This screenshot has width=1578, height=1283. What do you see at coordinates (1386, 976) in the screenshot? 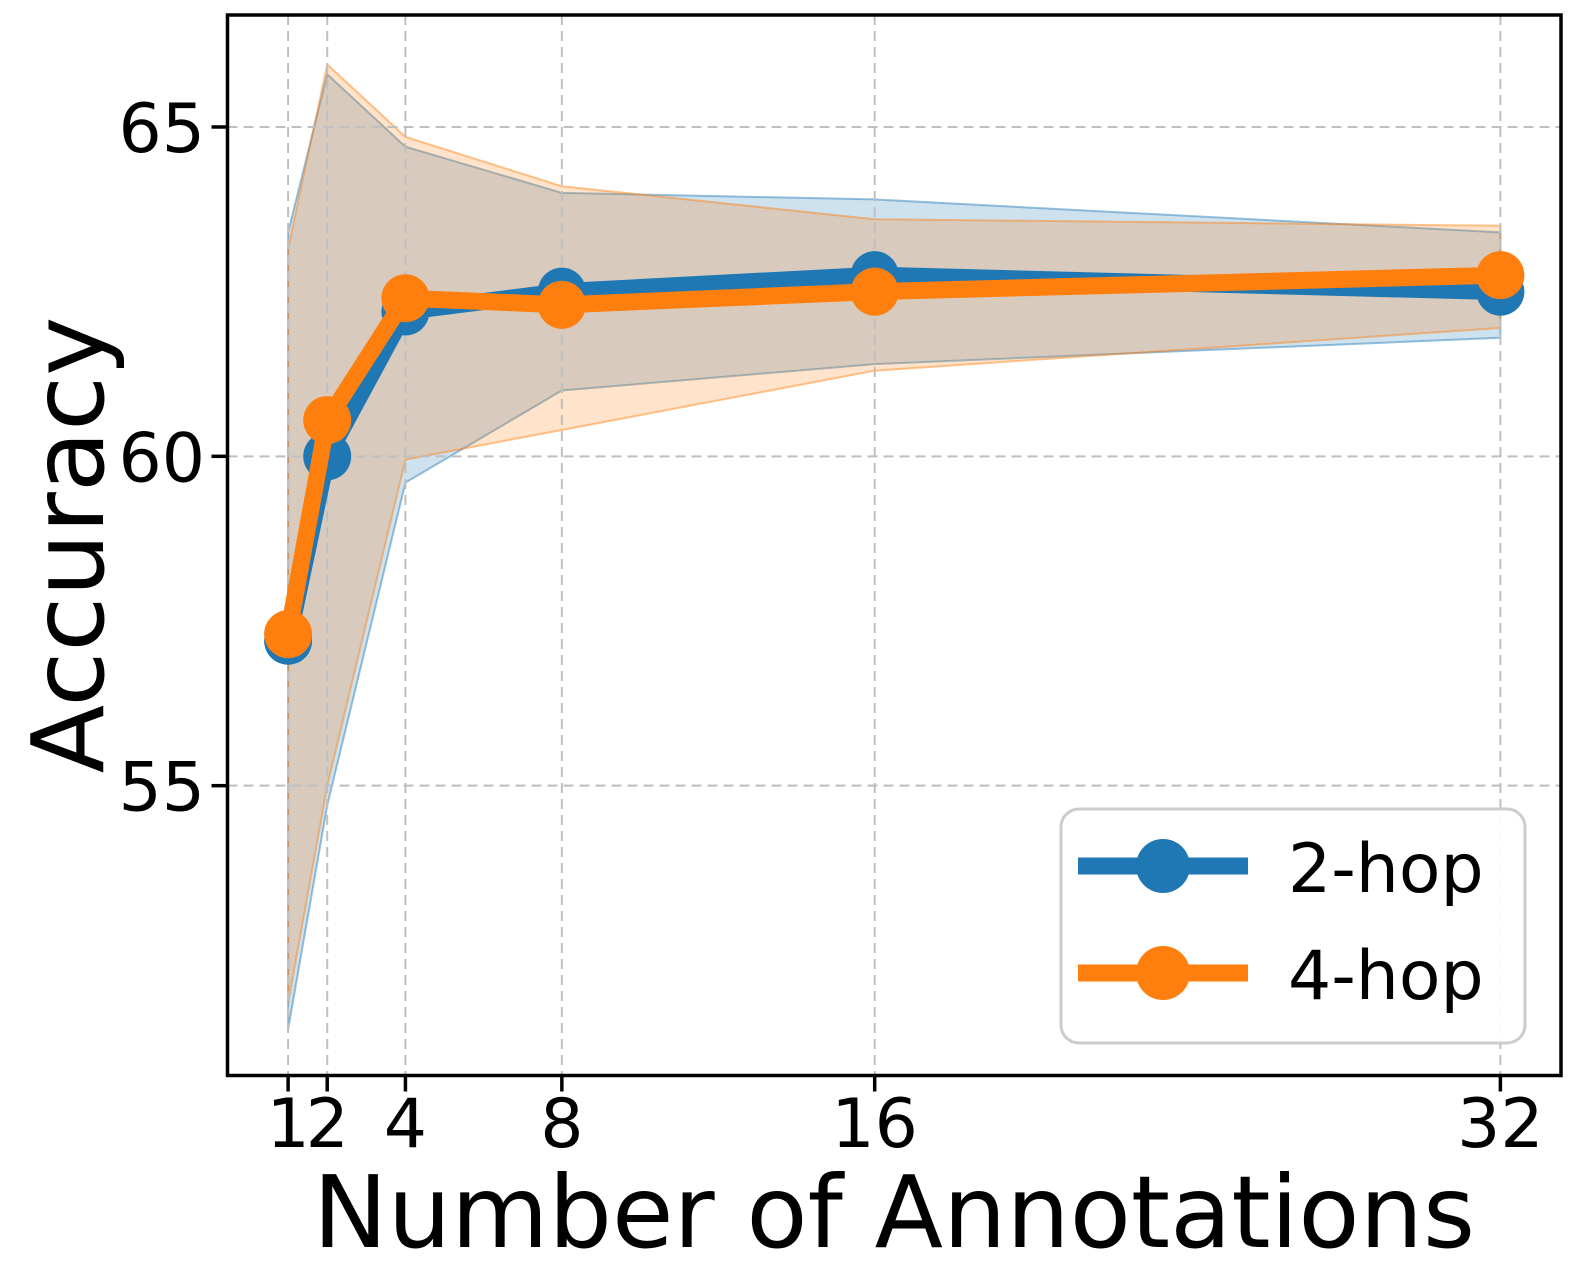
I see `legend-label-4-hop: 4-hop` at bounding box center [1386, 976].